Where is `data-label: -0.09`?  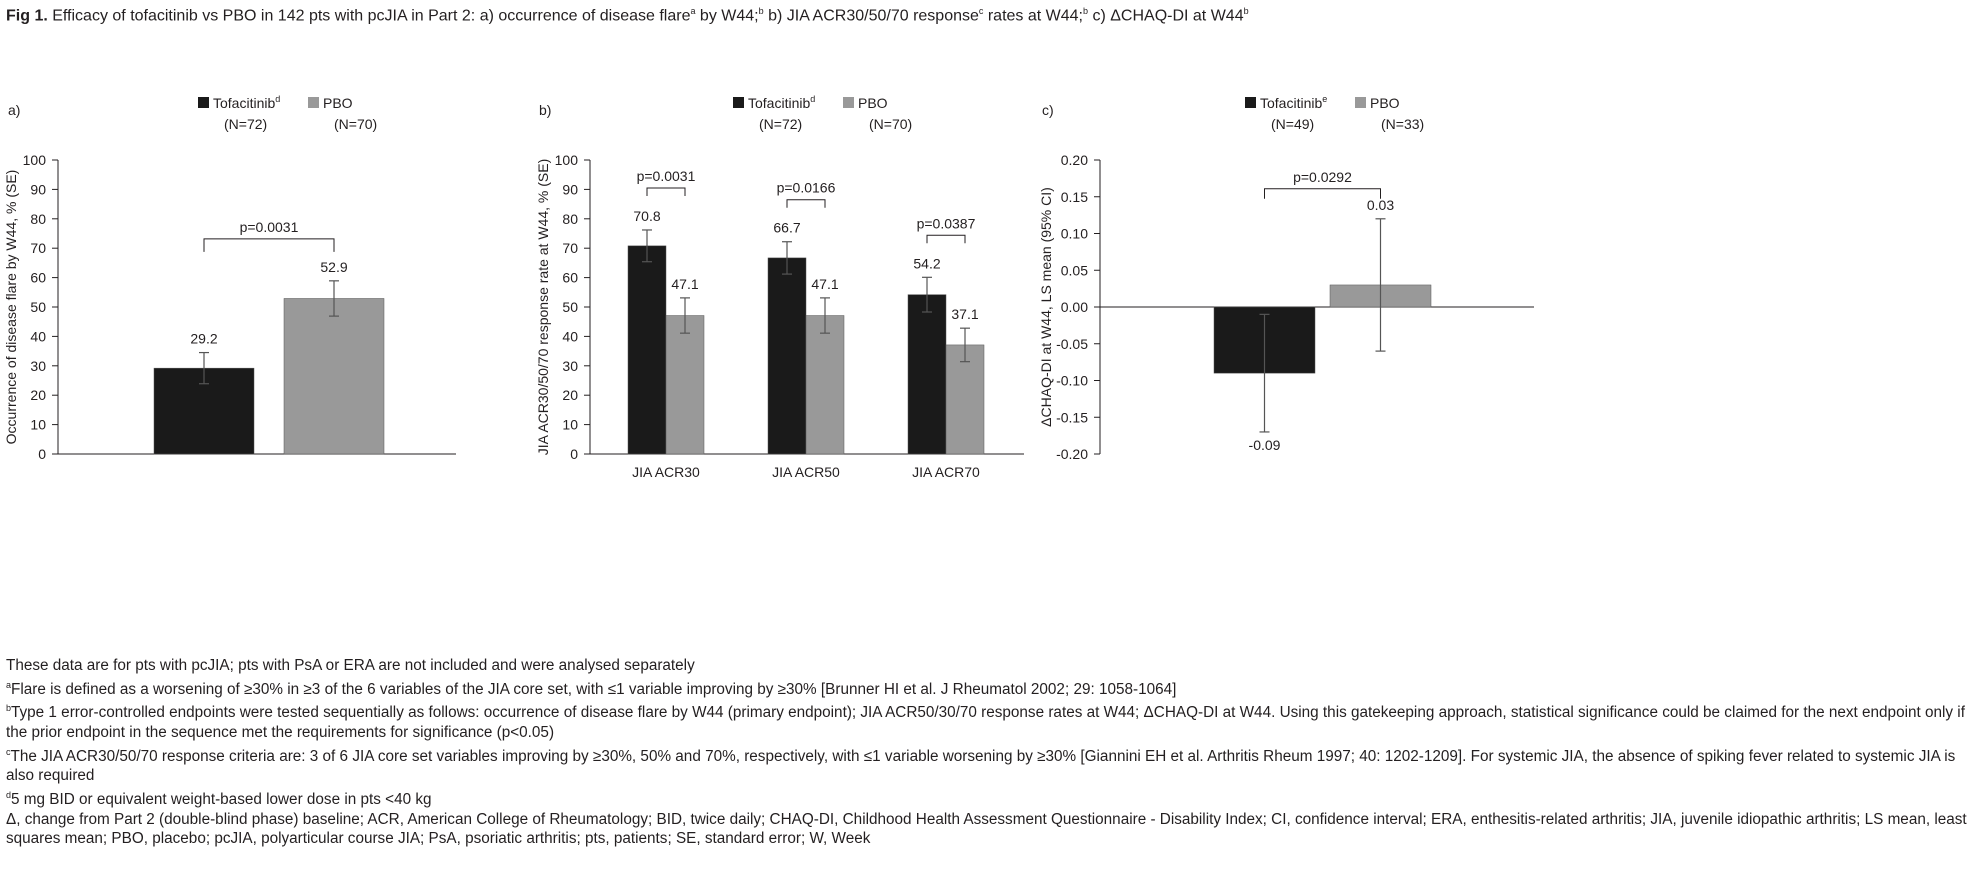
data-label: -0.09 is located at coordinates (1265, 445).